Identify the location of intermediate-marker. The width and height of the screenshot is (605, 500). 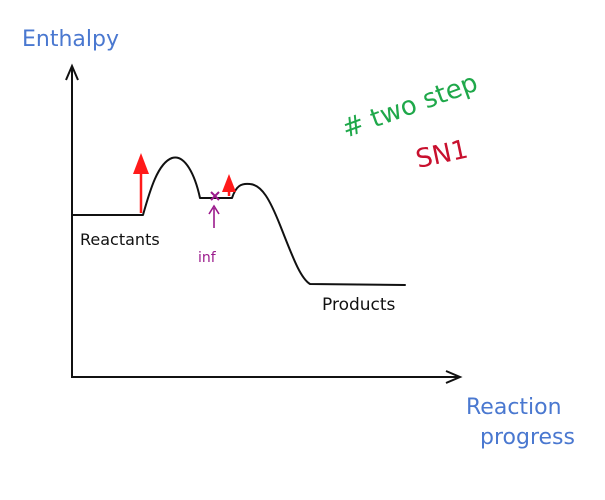
(214, 209).